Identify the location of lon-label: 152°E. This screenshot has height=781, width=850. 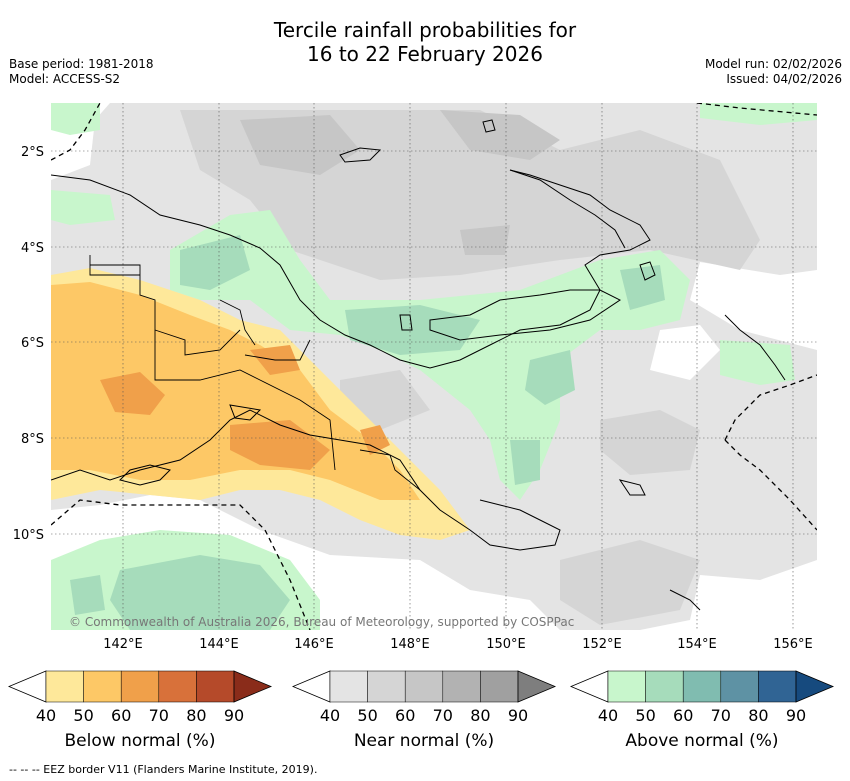
(602, 644).